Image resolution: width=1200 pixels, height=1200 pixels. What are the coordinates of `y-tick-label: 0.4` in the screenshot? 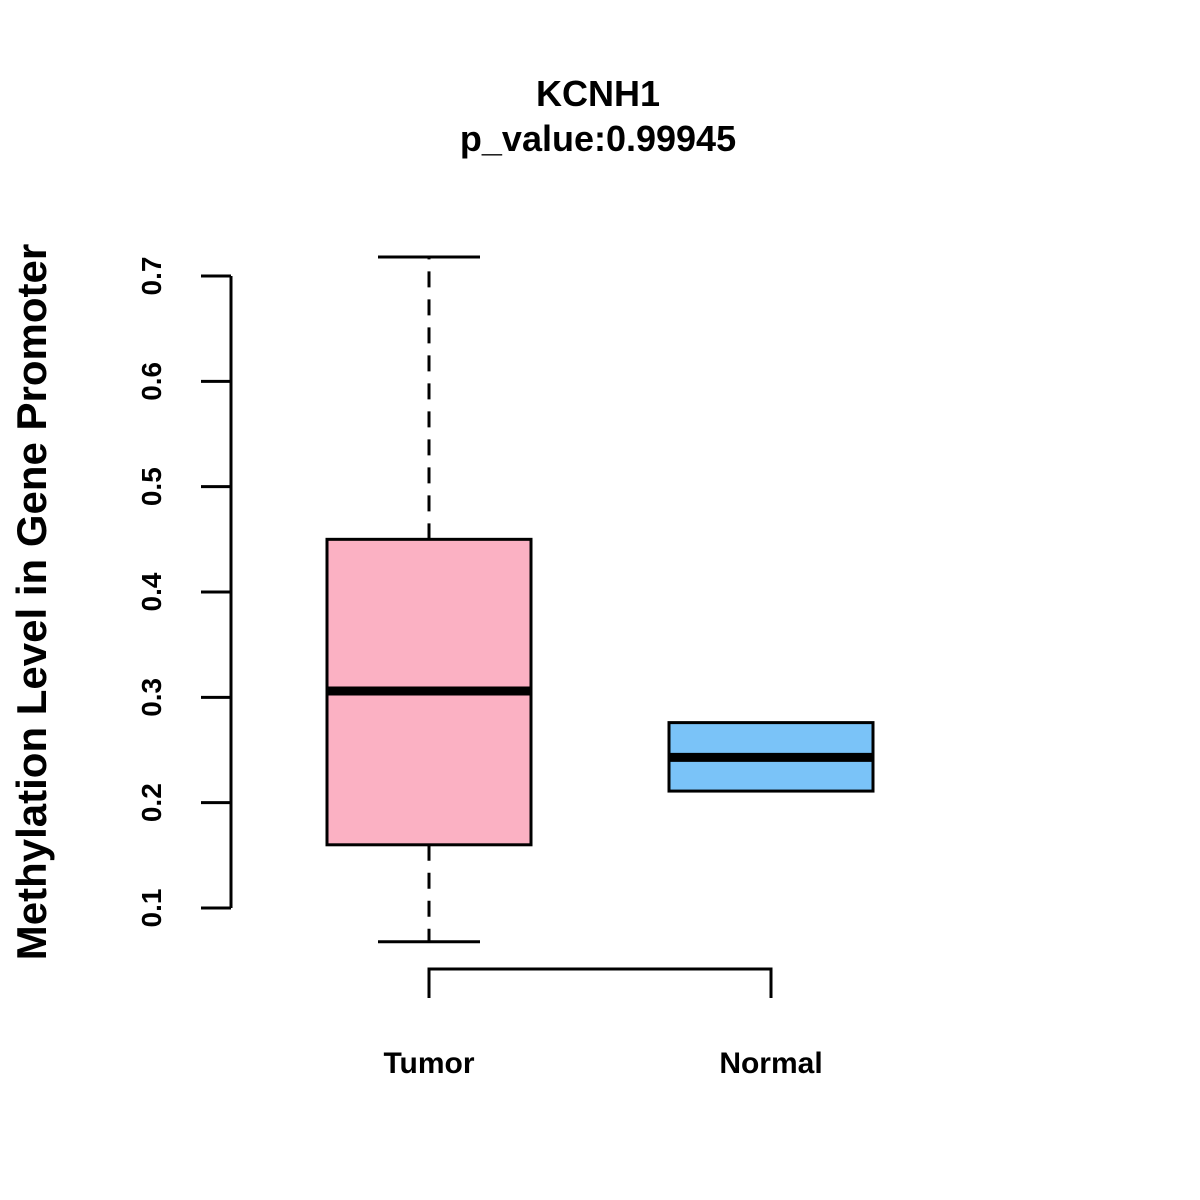 It's located at (151, 591).